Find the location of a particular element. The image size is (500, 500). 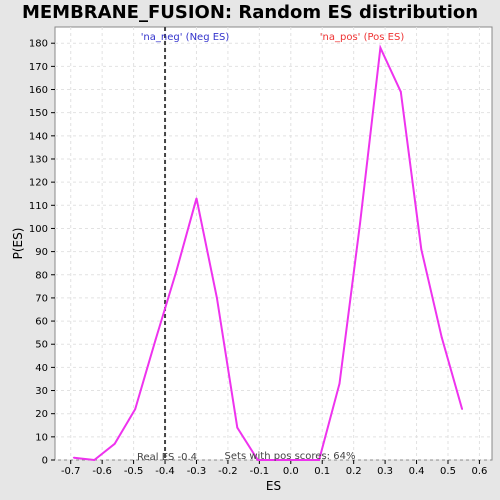

y-tick-label: 30 is located at coordinates (41, 391).